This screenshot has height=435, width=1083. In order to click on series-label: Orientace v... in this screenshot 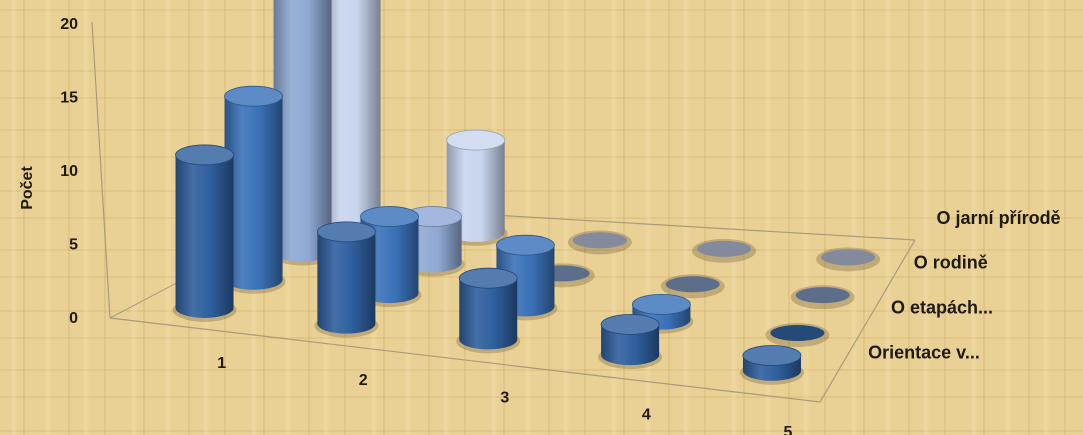, I will do `click(924, 352)`.